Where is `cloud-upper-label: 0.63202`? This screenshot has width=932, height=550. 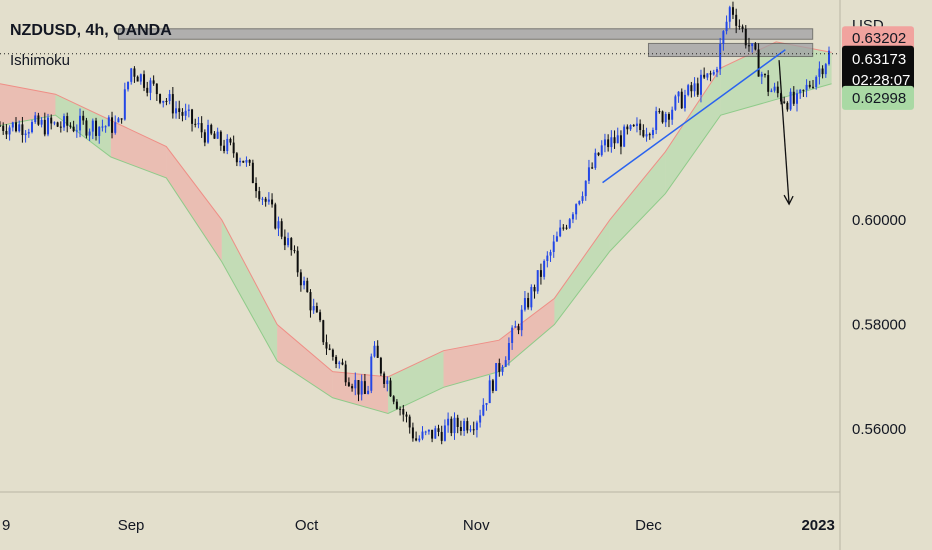
cloud-upper-label: 0.63202 is located at coordinates (879, 38).